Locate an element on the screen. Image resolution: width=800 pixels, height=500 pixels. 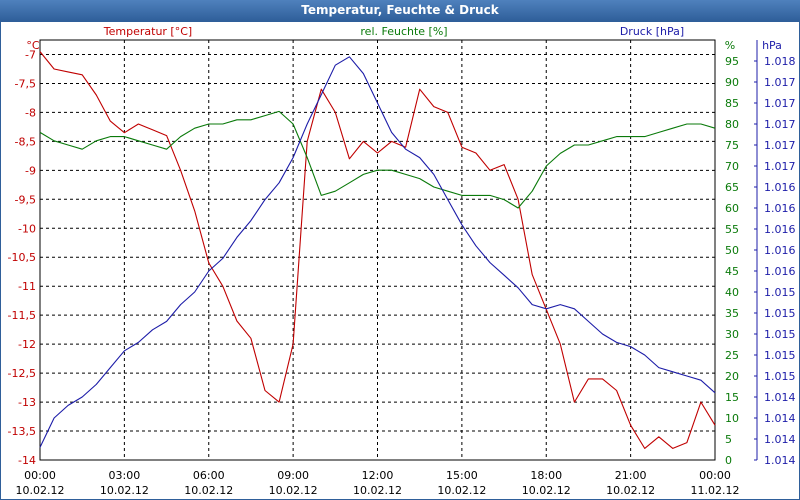
temperature-tick-label: -10,5 is located at coordinates (22, 257).